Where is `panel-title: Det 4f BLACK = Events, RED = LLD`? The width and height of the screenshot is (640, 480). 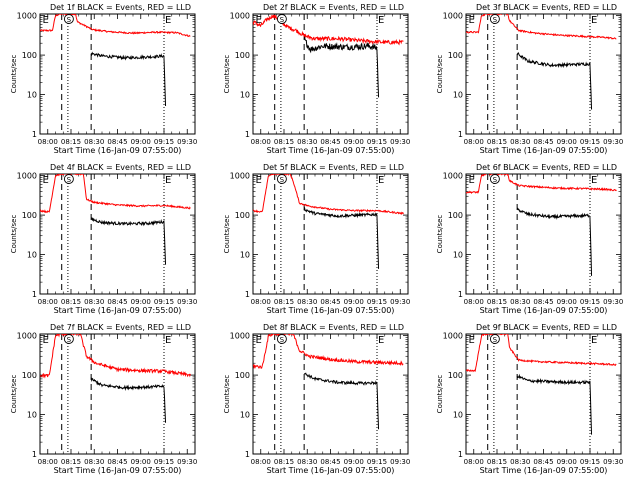
panel-title: Det 4f BLACK = Events, RED = LLD is located at coordinates (120, 167).